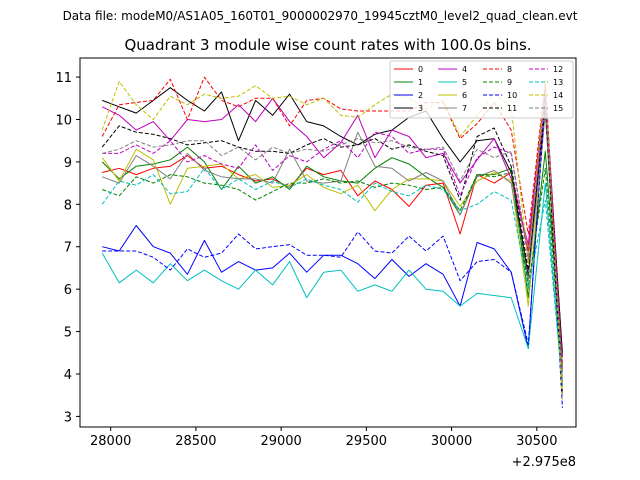 The height and width of the screenshot is (480, 640). Describe the element at coordinates (420, 95) in the screenshot. I see `legend-label-2: 2` at that location.